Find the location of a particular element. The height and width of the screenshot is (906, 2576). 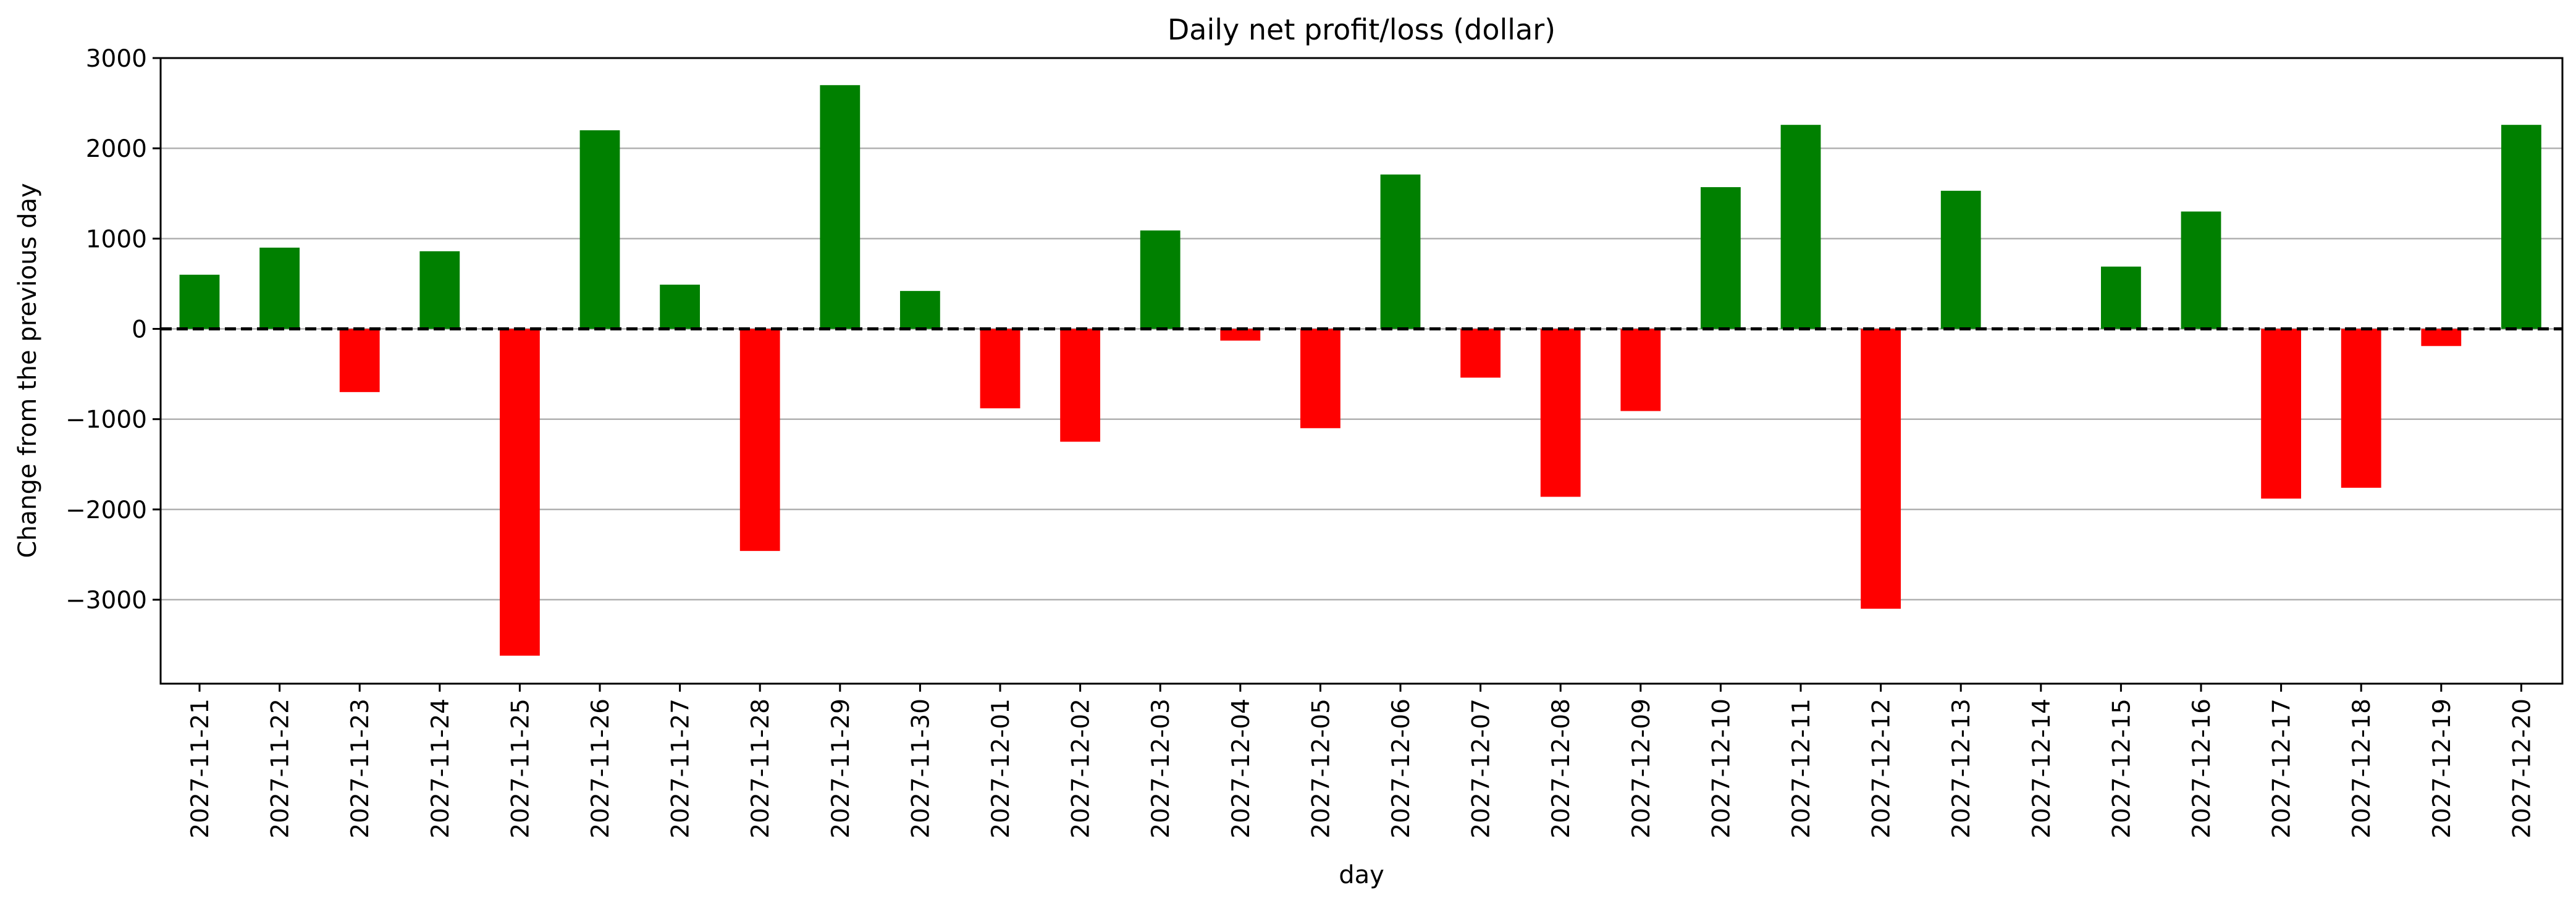

x-tick-label: 2027-12-20 is located at coordinates (2522, 768).